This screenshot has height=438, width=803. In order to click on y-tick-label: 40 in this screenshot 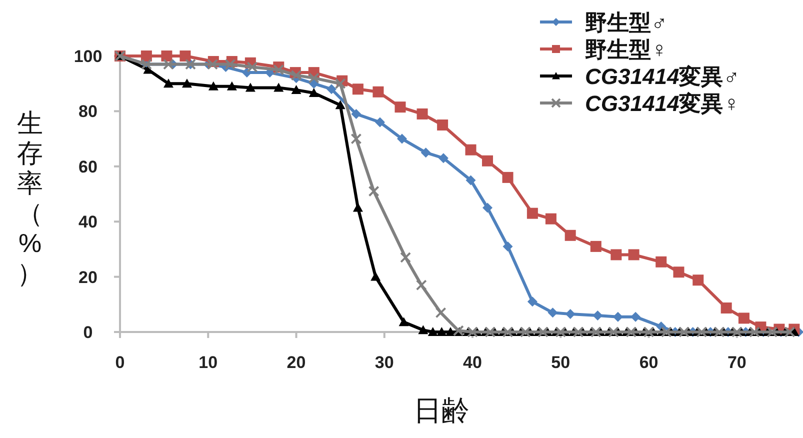, I will do `click(88, 222)`.